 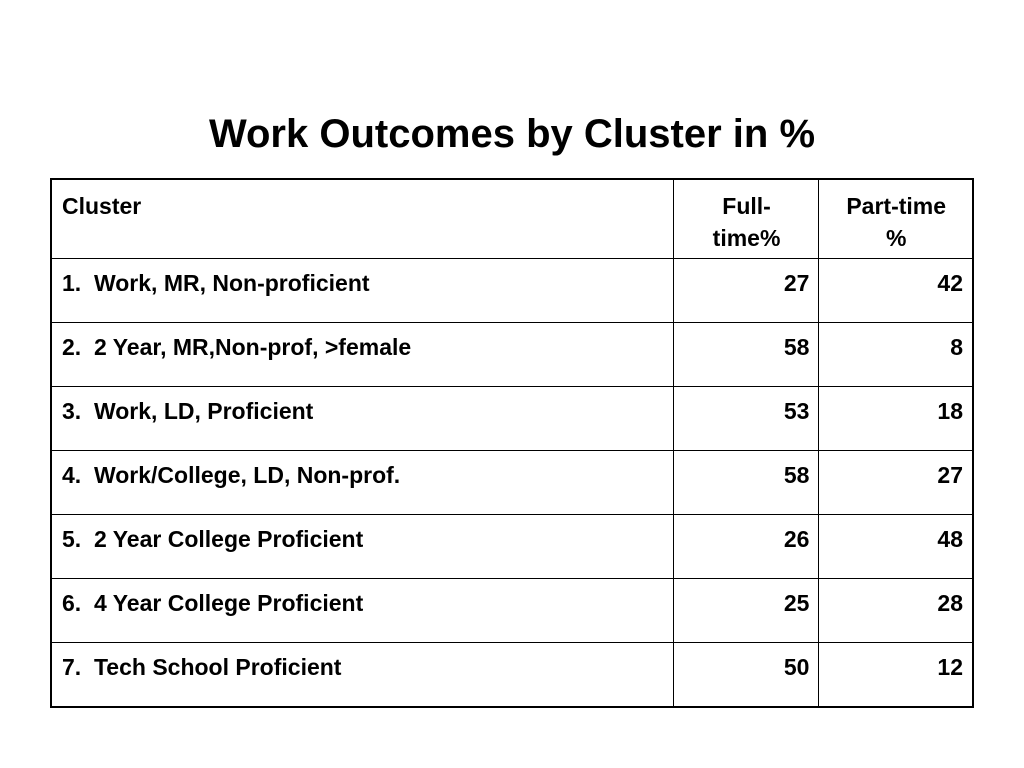 What do you see at coordinates (362, 218) in the screenshot?
I see `header-cluster: Cluster` at bounding box center [362, 218].